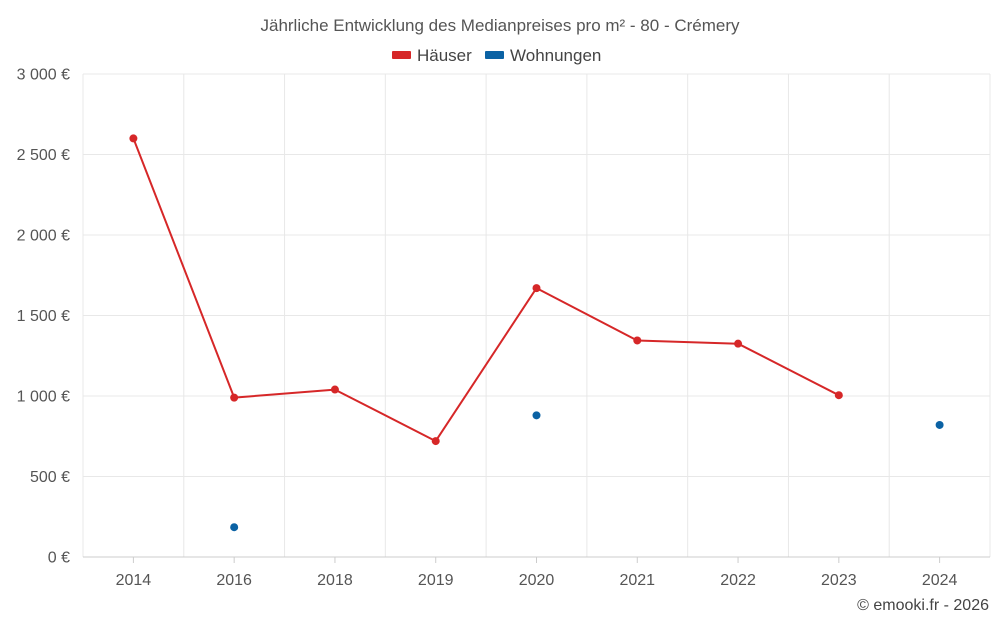  What do you see at coordinates (43, 155) in the screenshot?
I see `y-tick-label: 2 500 €` at bounding box center [43, 155].